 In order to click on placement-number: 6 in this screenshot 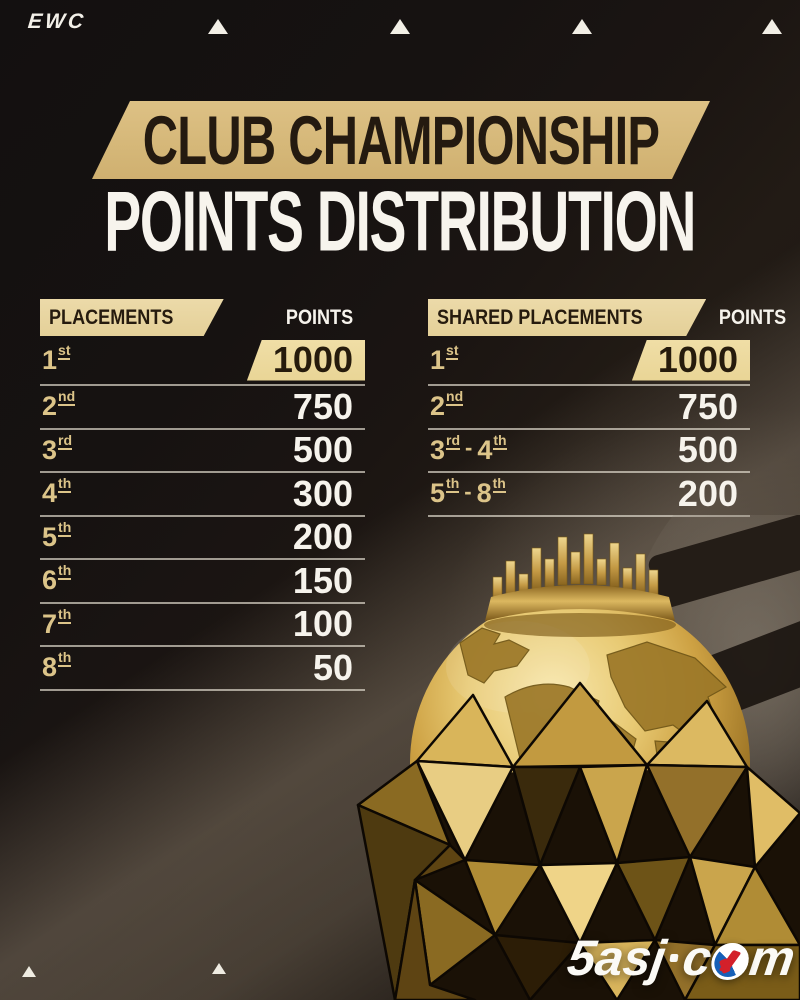, I will do `click(50, 580)`.